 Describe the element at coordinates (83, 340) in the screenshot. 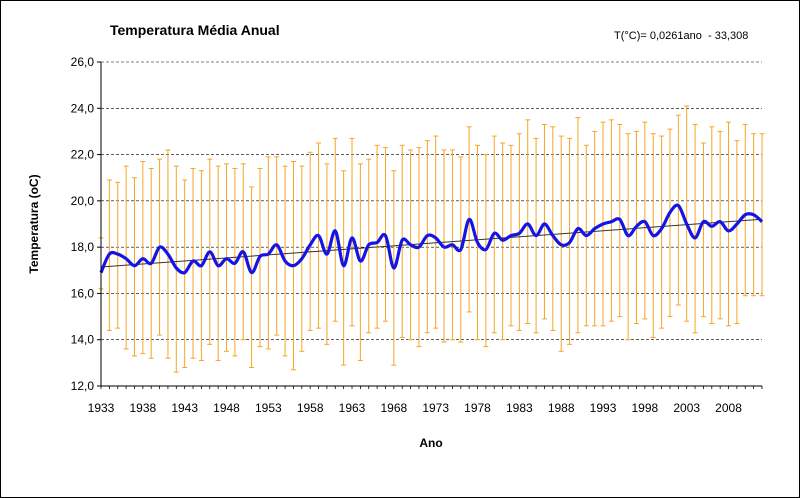

I see `y-tick-label: 14,0` at that location.